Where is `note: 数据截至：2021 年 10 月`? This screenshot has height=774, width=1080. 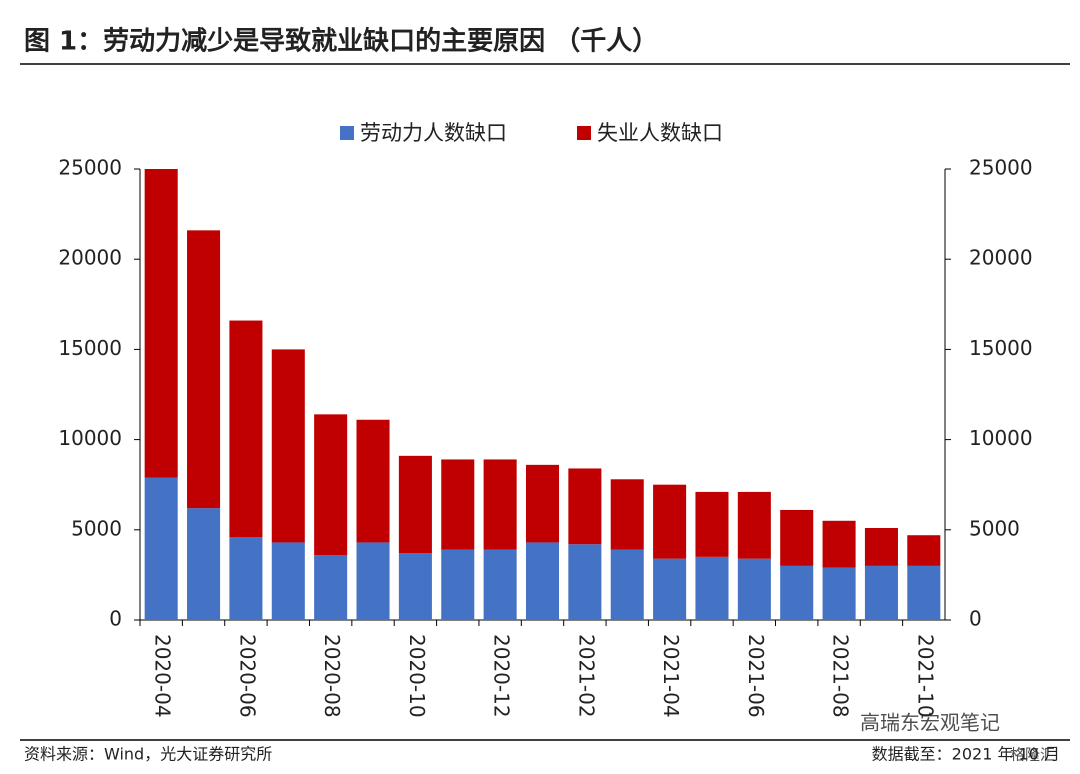 note: 数据截至：2021 年 10 月 is located at coordinates (966, 754).